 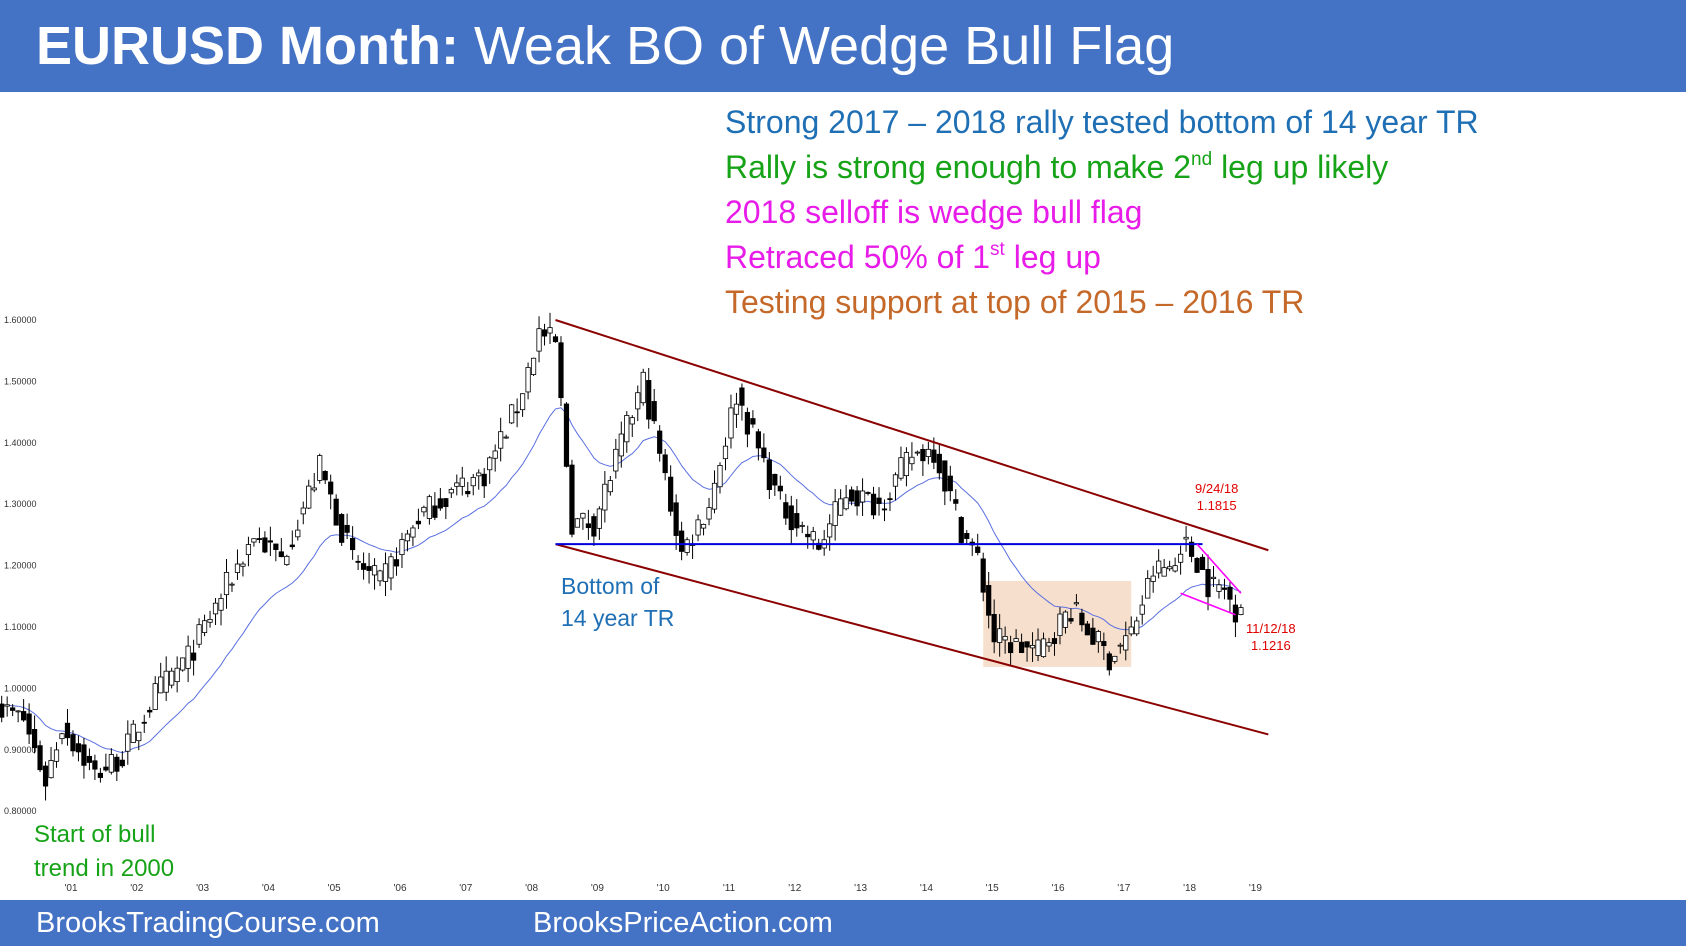 I want to click on title-rest: Weak BO of Wedge Bull Flag, so click(x=816, y=46).